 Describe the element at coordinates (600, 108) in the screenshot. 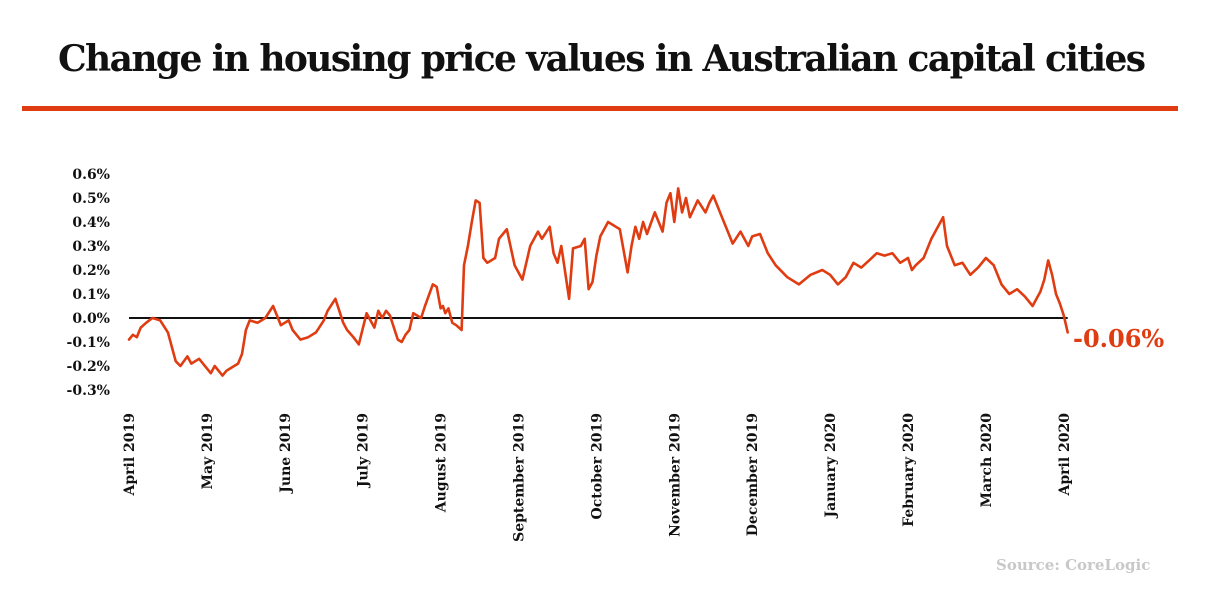

I see `title-divider` at that location.